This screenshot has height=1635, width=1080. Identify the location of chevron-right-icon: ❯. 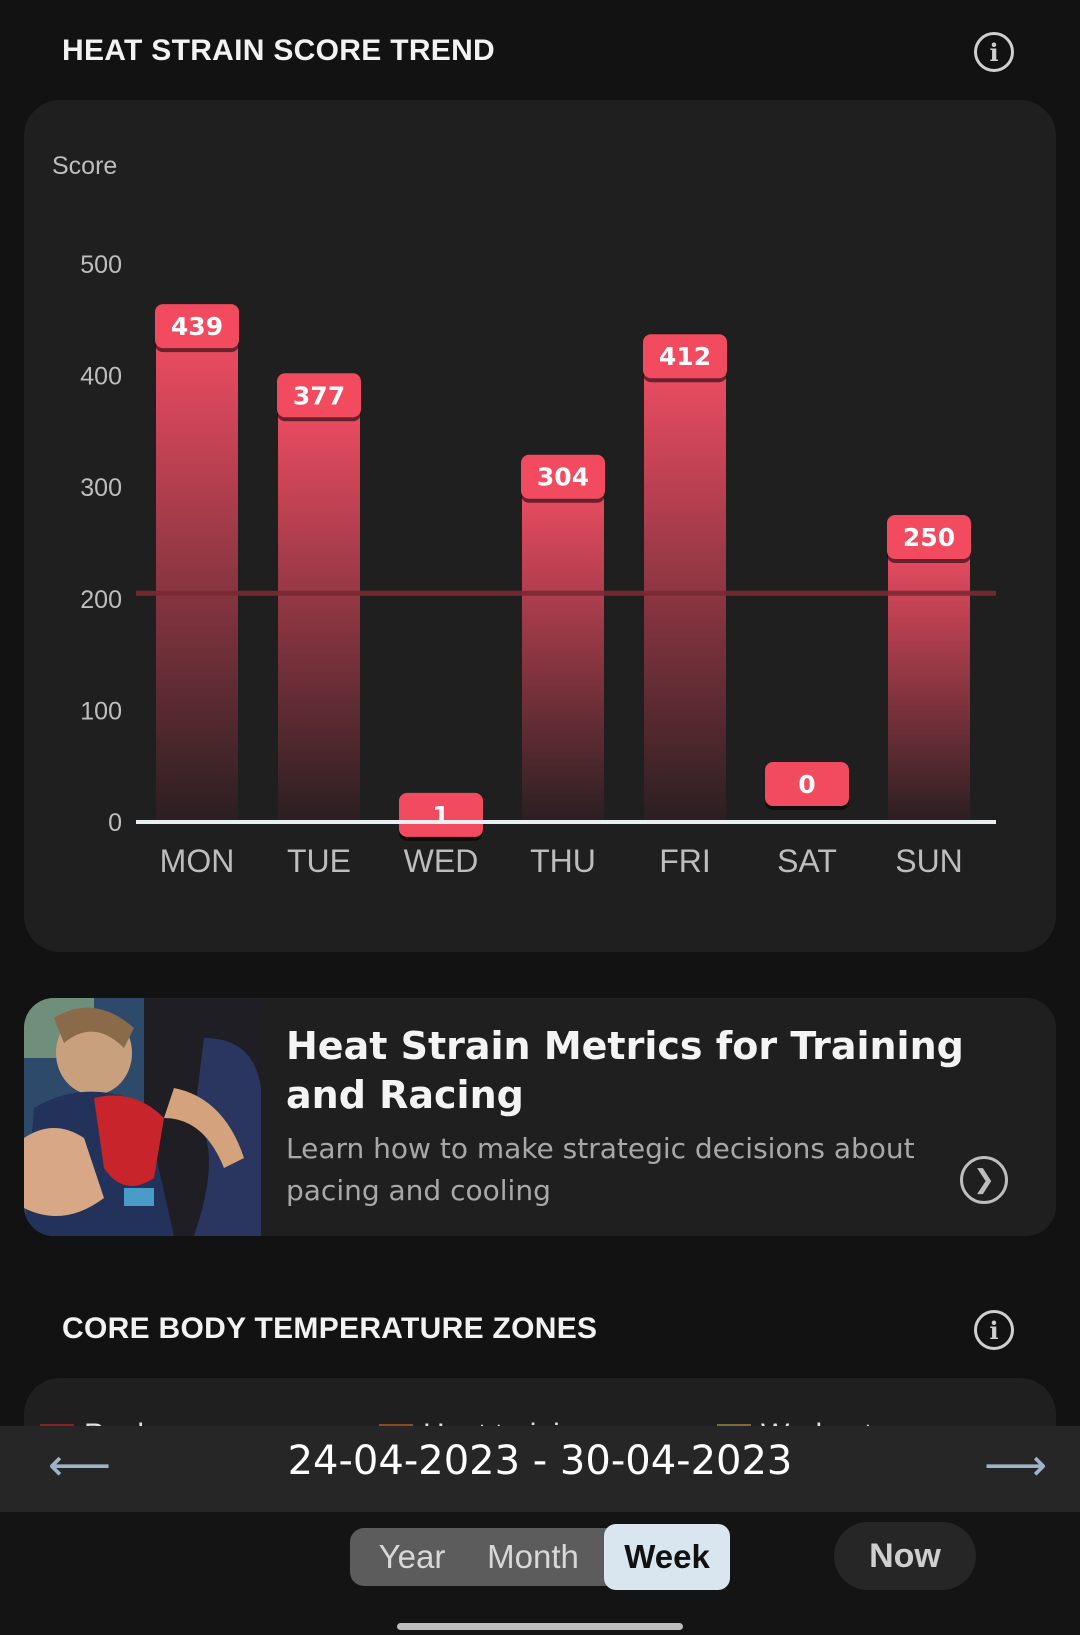
(984, 1180).